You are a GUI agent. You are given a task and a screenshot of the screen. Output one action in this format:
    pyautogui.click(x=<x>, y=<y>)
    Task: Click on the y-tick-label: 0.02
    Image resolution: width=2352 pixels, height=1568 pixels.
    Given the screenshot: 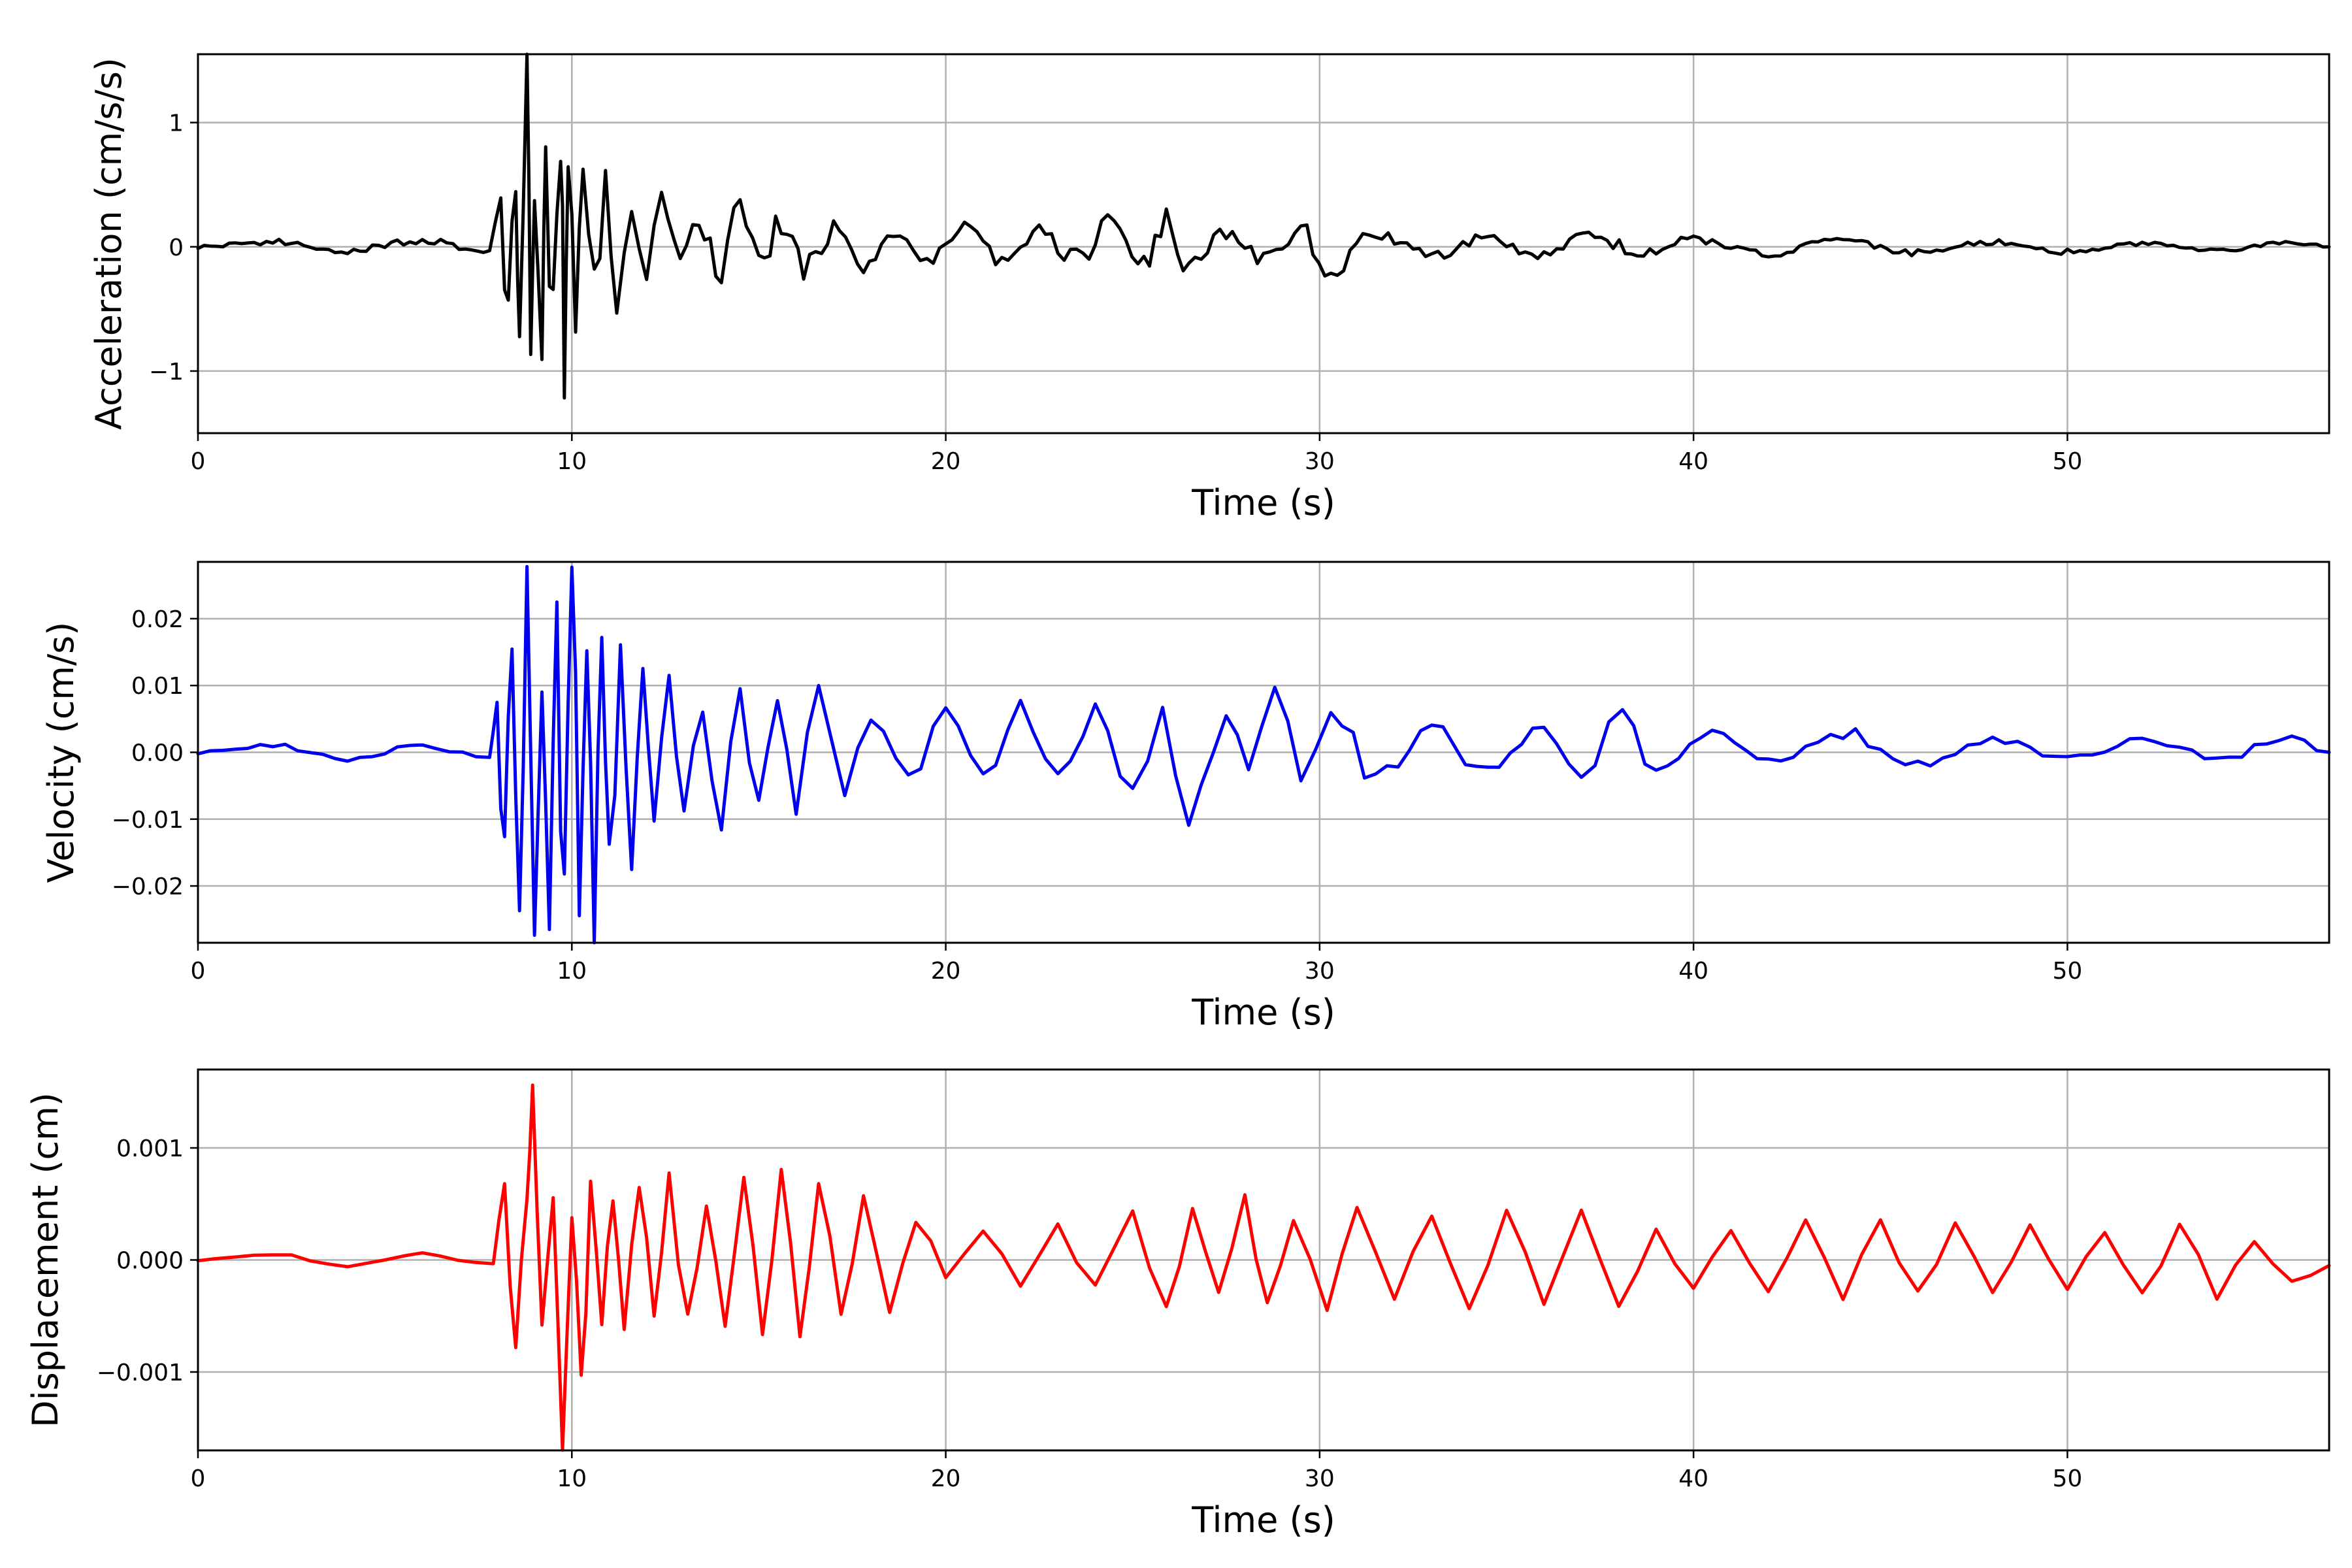 What is the action you would take?
    pyautogui.click(x=157, y=619)
    